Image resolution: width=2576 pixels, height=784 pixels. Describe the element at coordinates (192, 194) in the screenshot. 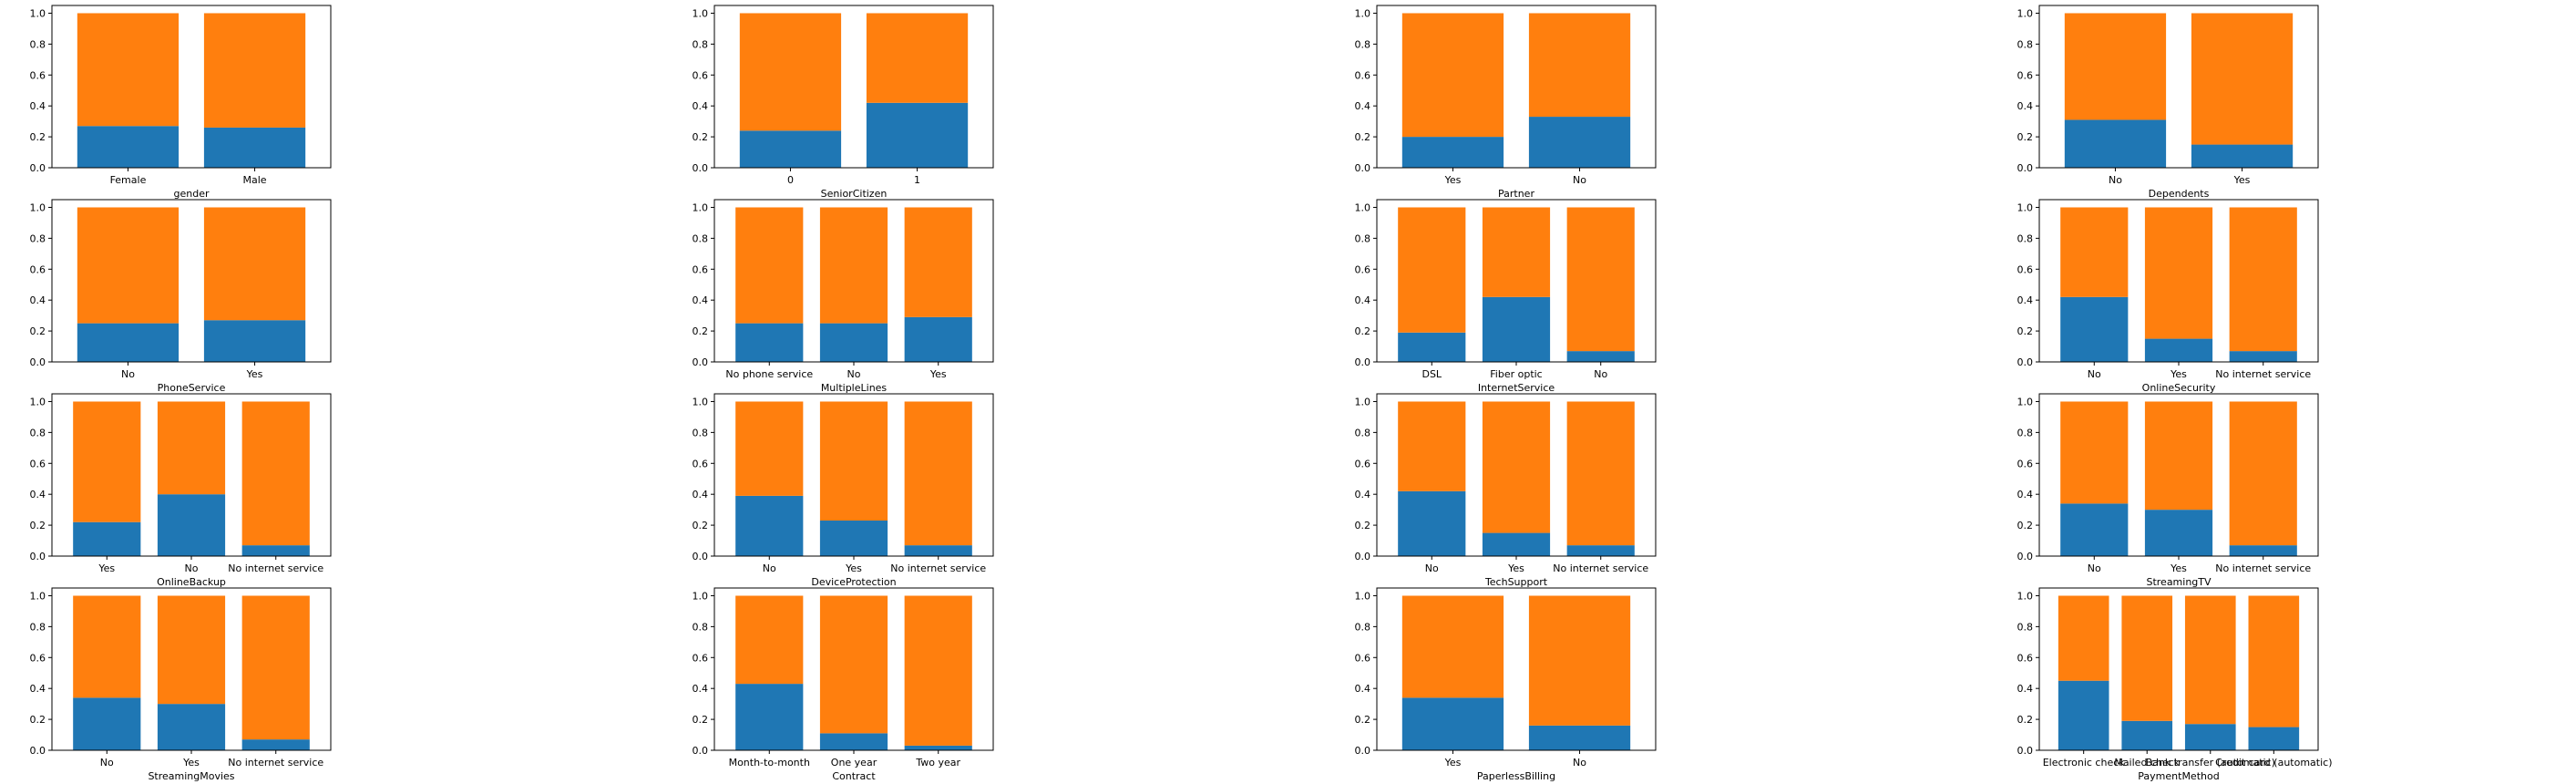

I see `x-axis-label: gender` at that location.